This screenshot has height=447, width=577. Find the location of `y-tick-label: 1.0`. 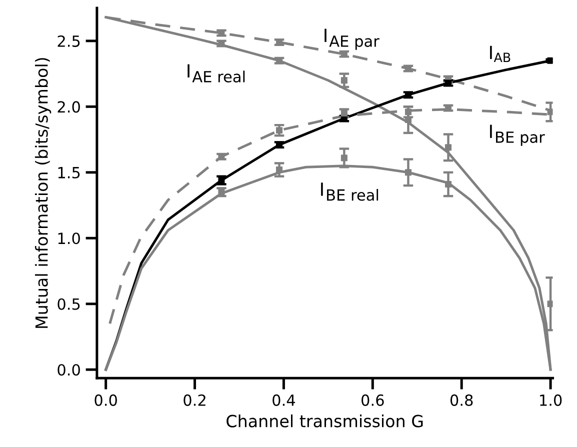

y-tick-label: 1.0 is located at coordinates (69, 238).